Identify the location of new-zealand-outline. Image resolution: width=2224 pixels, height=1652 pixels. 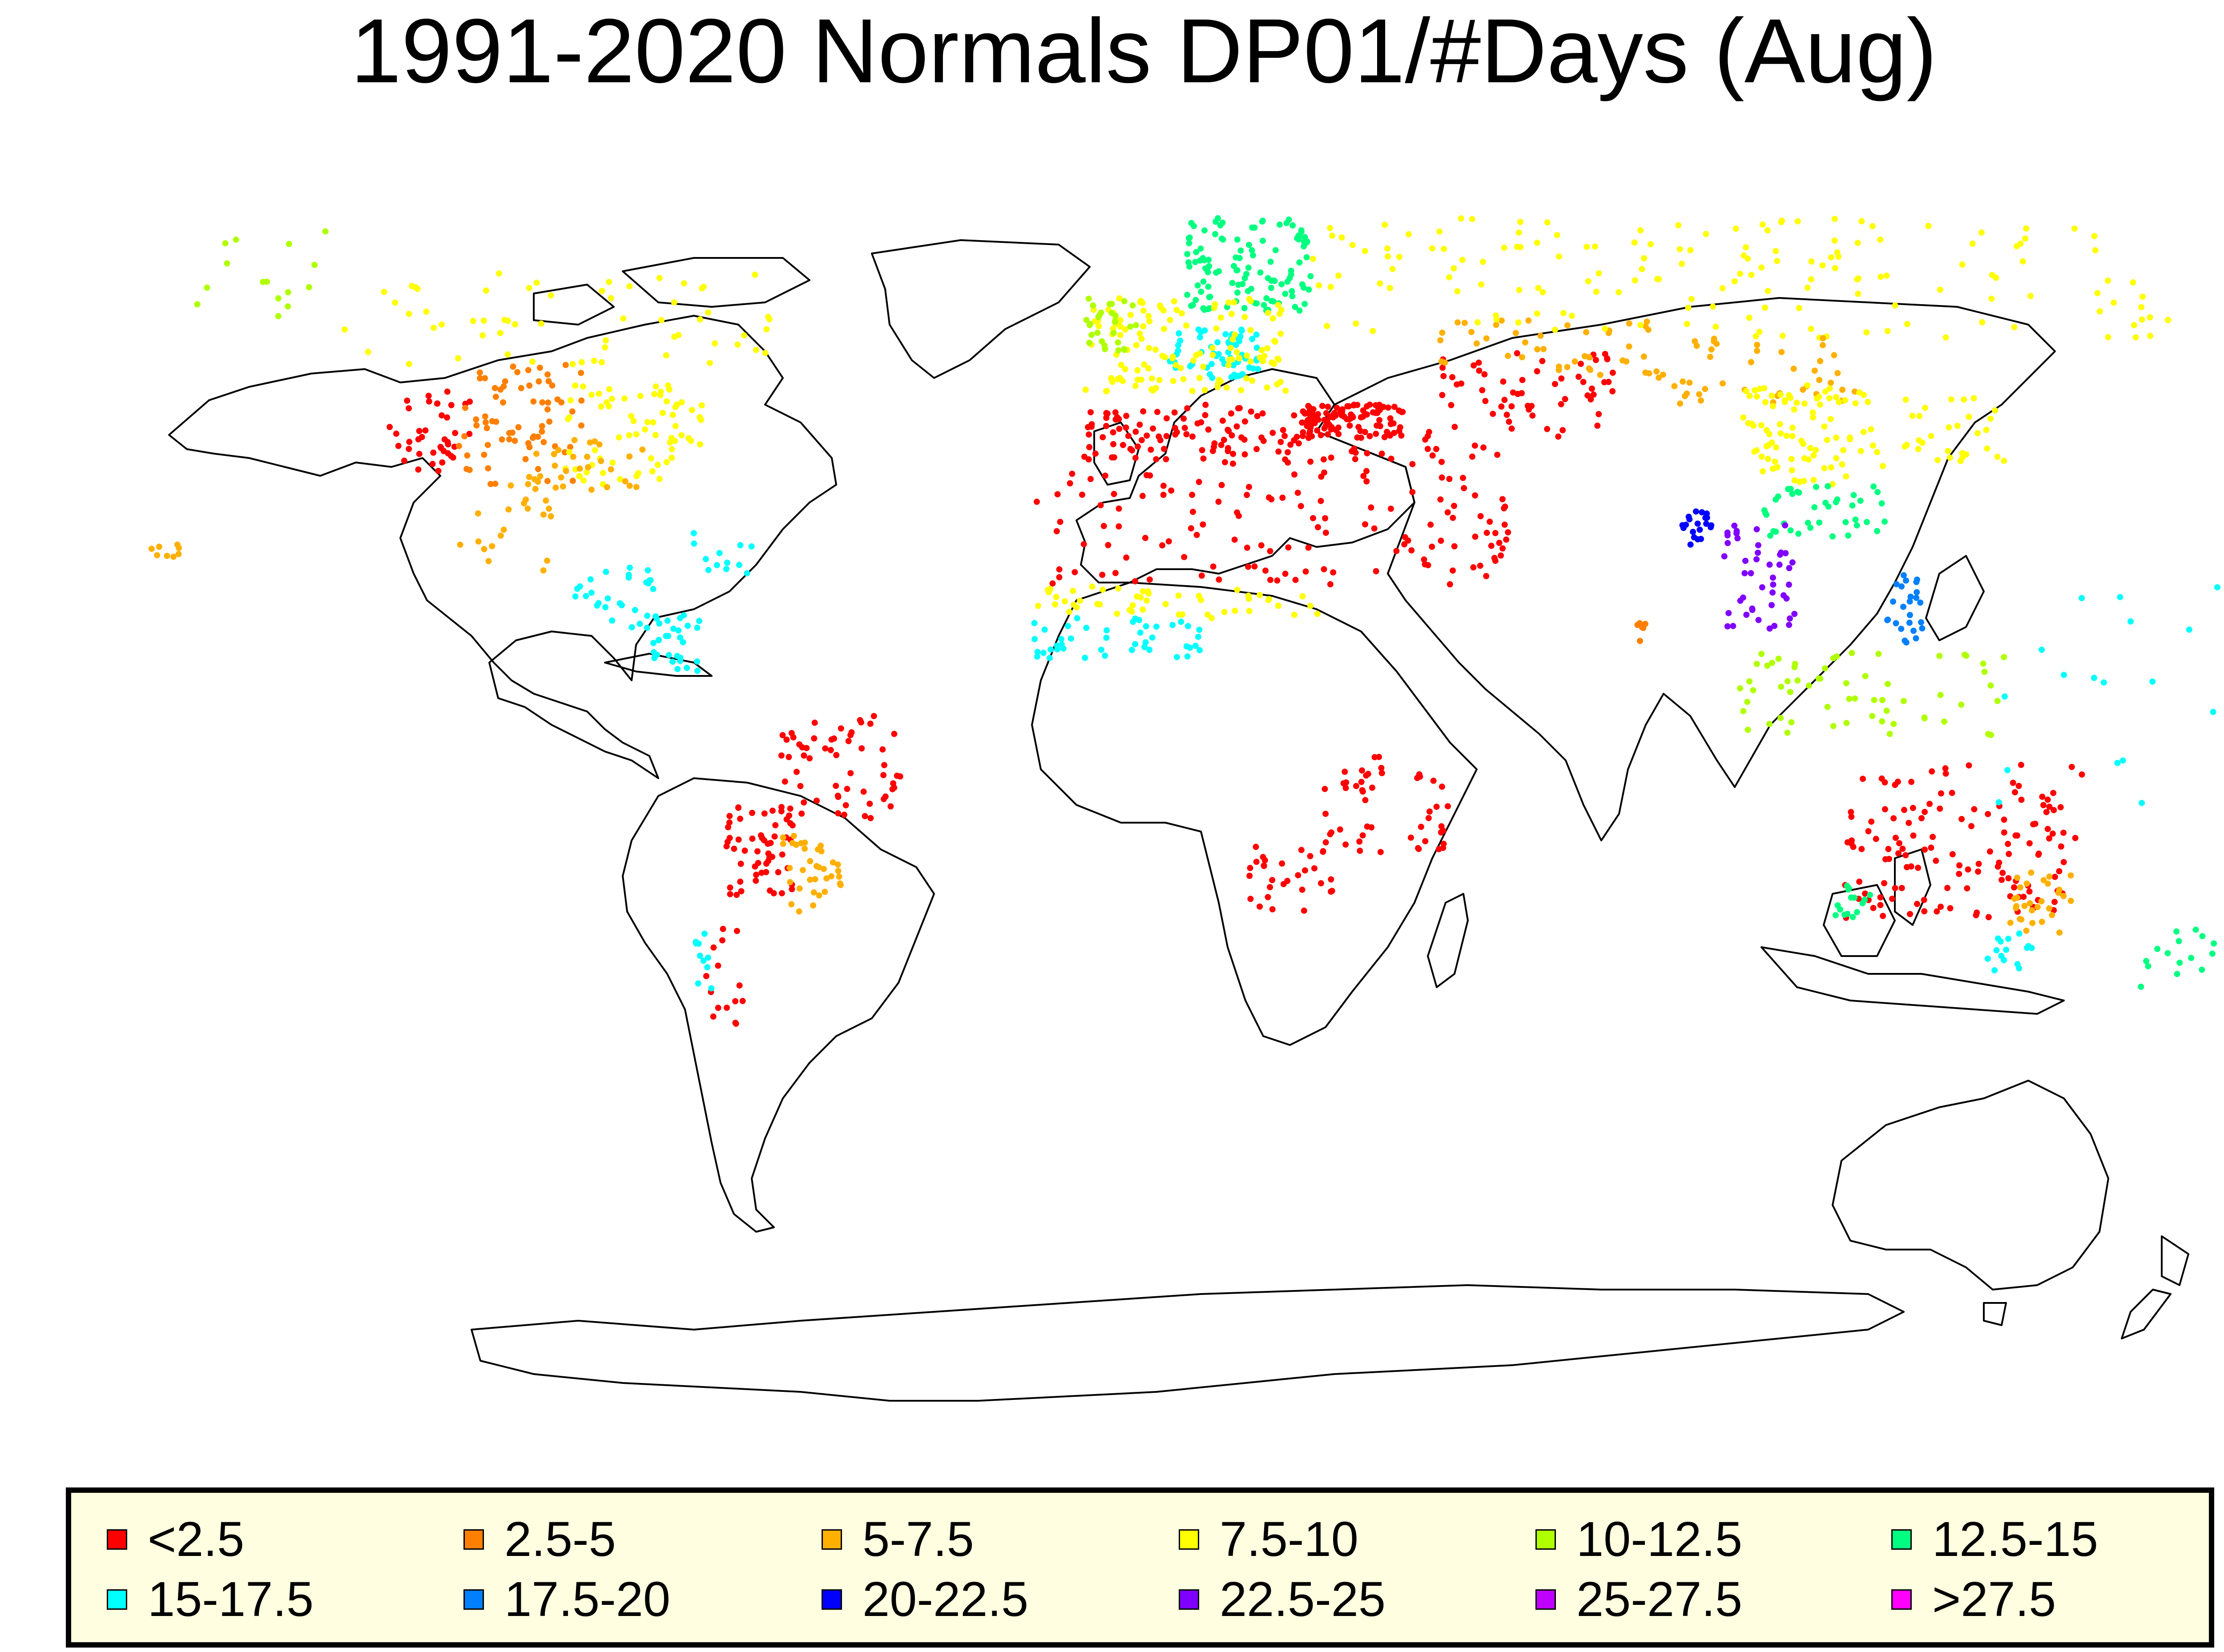
(2146, 1314).